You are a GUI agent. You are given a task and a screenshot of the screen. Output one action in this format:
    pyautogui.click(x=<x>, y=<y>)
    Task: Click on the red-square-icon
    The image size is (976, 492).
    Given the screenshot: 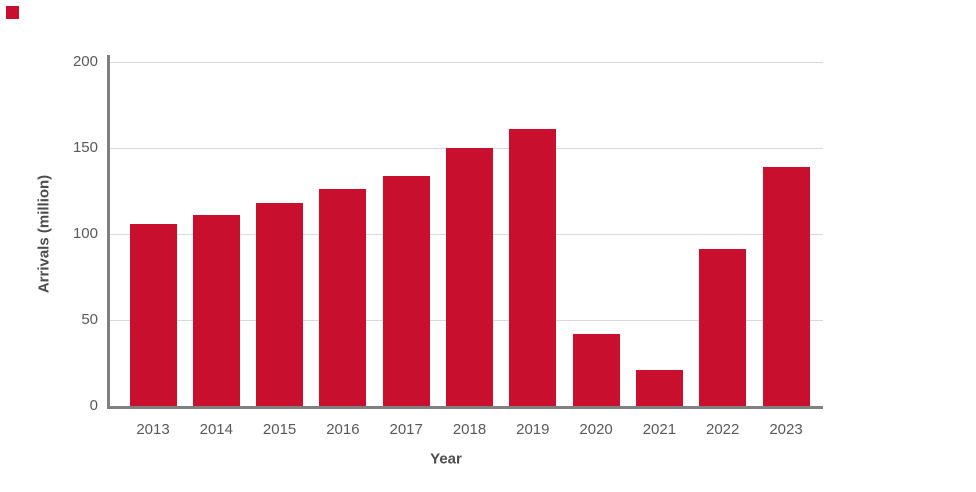 What is the action you would take?
    pyautogui.click(x=12, y=12)
    